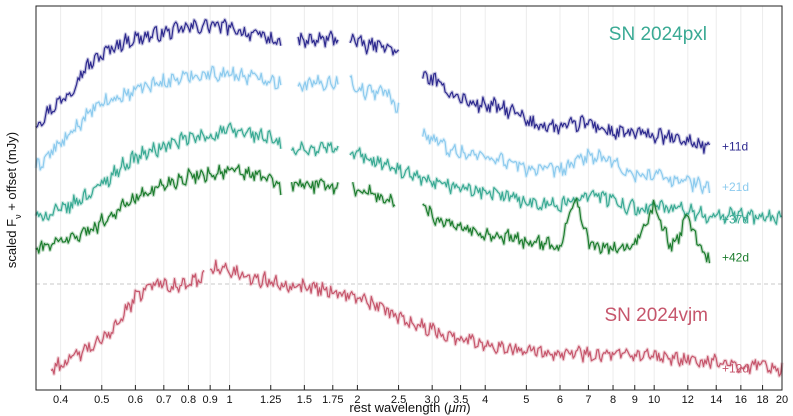 The height and width of the screenshot is (416, 793). What do you see at coordinates (210, 400) in the screenshot?
I see `x-tick-label: 0.9` at bounding box center [210, 400].